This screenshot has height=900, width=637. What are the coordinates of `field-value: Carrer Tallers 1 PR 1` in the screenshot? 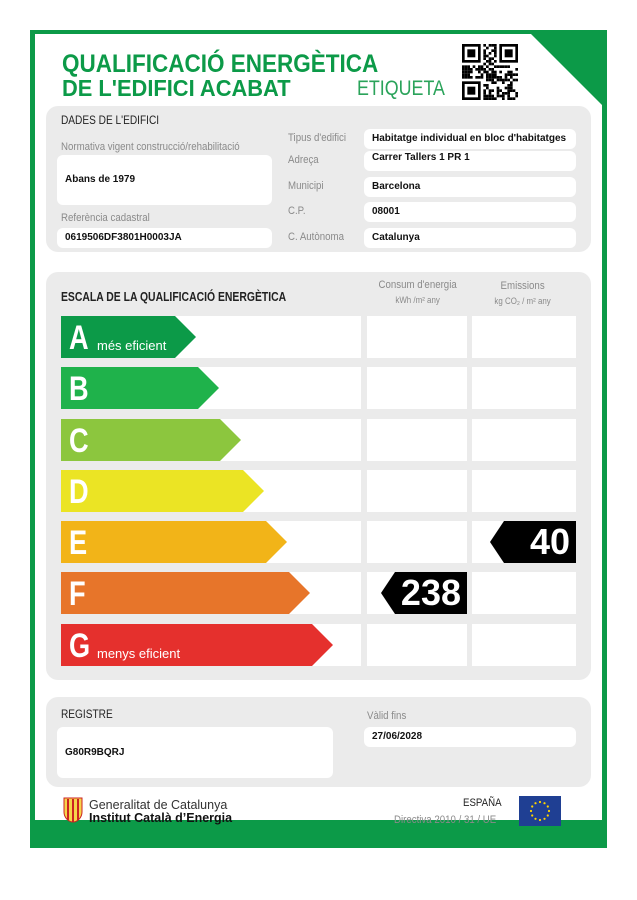 It's located at (470, 161).